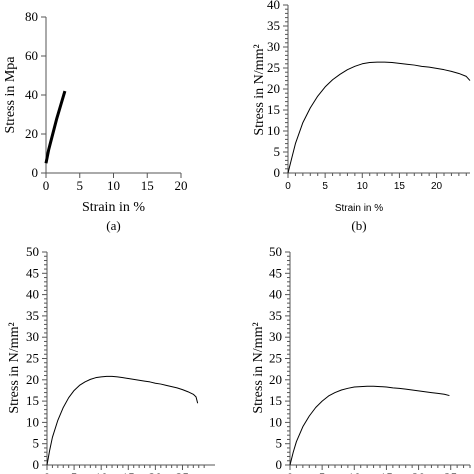 Image resolution: width=474 pixels, height=474 pixels. Describe the element at coordinates (386, 472) in the screenshot. I see `chart-d-x-tick-label: 15` at that location.